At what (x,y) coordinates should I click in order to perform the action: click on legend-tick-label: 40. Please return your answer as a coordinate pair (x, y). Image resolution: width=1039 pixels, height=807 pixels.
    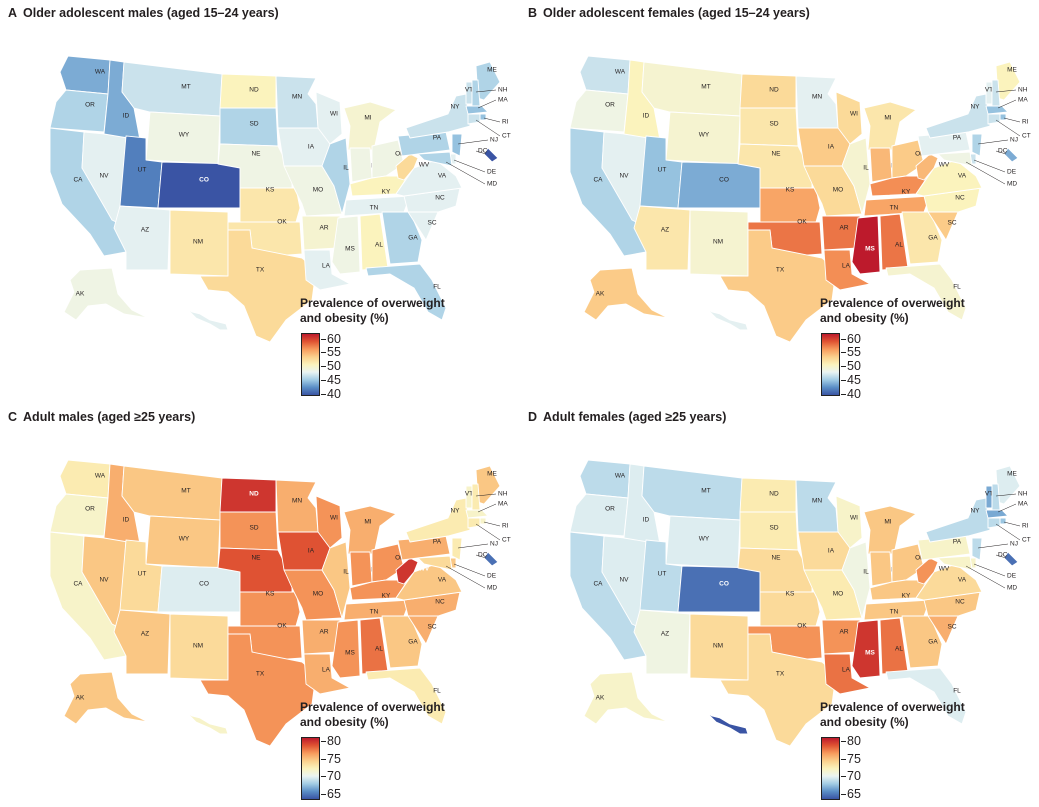
    Looking at the image, I should click on (851, 394).